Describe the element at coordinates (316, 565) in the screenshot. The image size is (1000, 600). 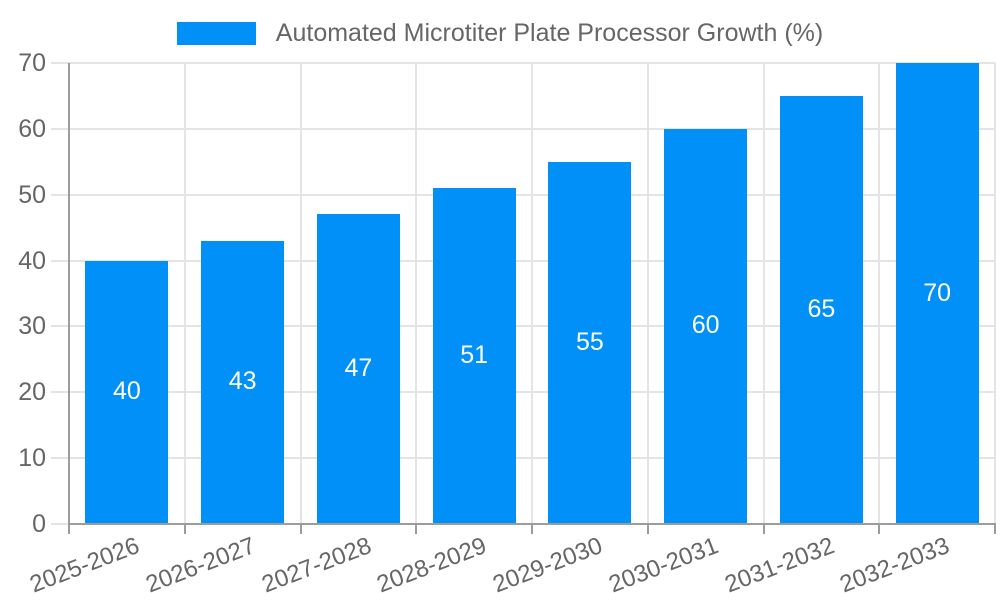
I see `x-axis-label: 2027-2028` at that location.